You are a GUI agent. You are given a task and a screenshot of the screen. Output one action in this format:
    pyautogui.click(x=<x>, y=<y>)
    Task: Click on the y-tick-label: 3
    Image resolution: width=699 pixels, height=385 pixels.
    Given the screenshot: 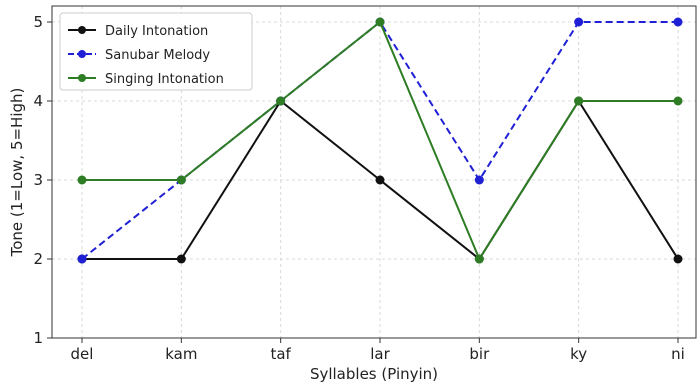 What is the action you would take?
    pyautogui.click(x=38, y=180)
    